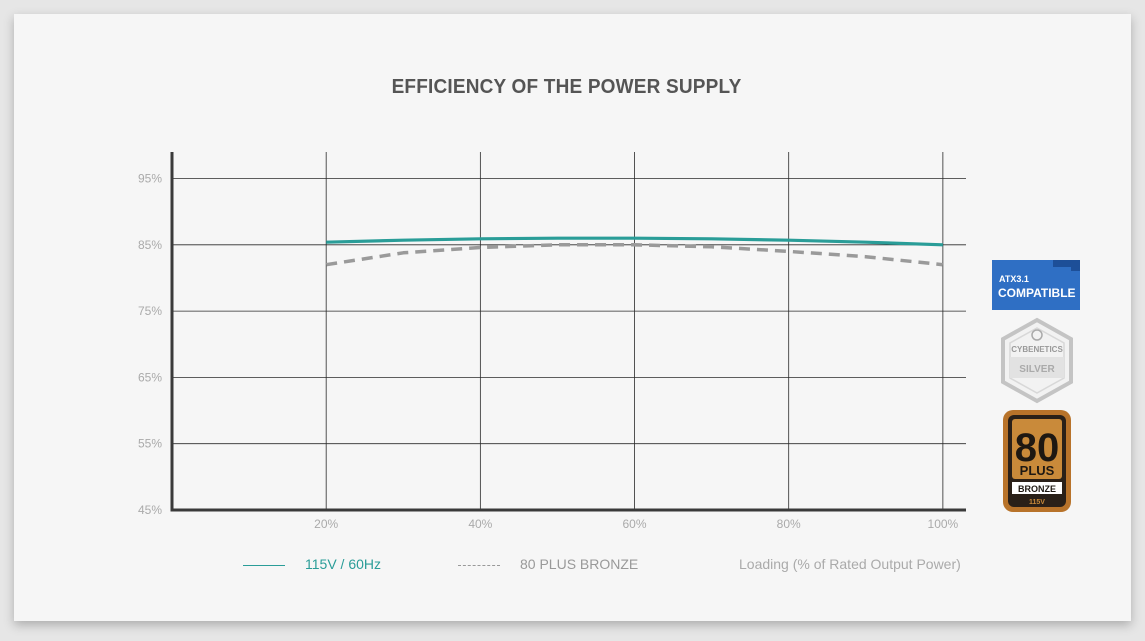 The image size is (1145, 641). Describe the element at coordinates (1037, 502) in the screenshot. I see `80plus-voltage: 115V` at that location.